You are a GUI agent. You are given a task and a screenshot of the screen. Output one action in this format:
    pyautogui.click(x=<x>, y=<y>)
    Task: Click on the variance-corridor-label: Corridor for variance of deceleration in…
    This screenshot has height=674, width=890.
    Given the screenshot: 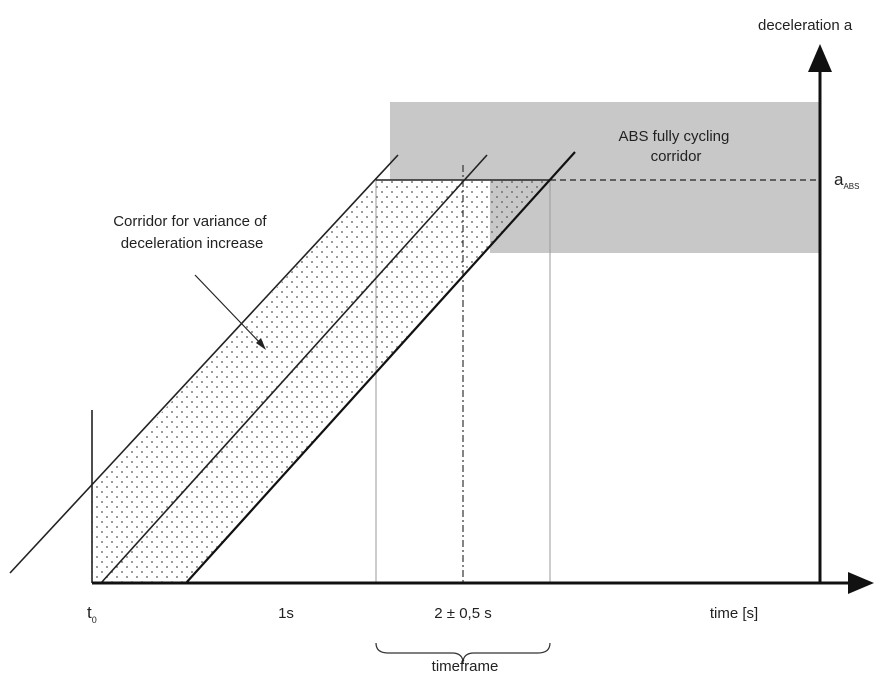 What is the action you would take?
    pyautogui.click(x=192, y=232)
    